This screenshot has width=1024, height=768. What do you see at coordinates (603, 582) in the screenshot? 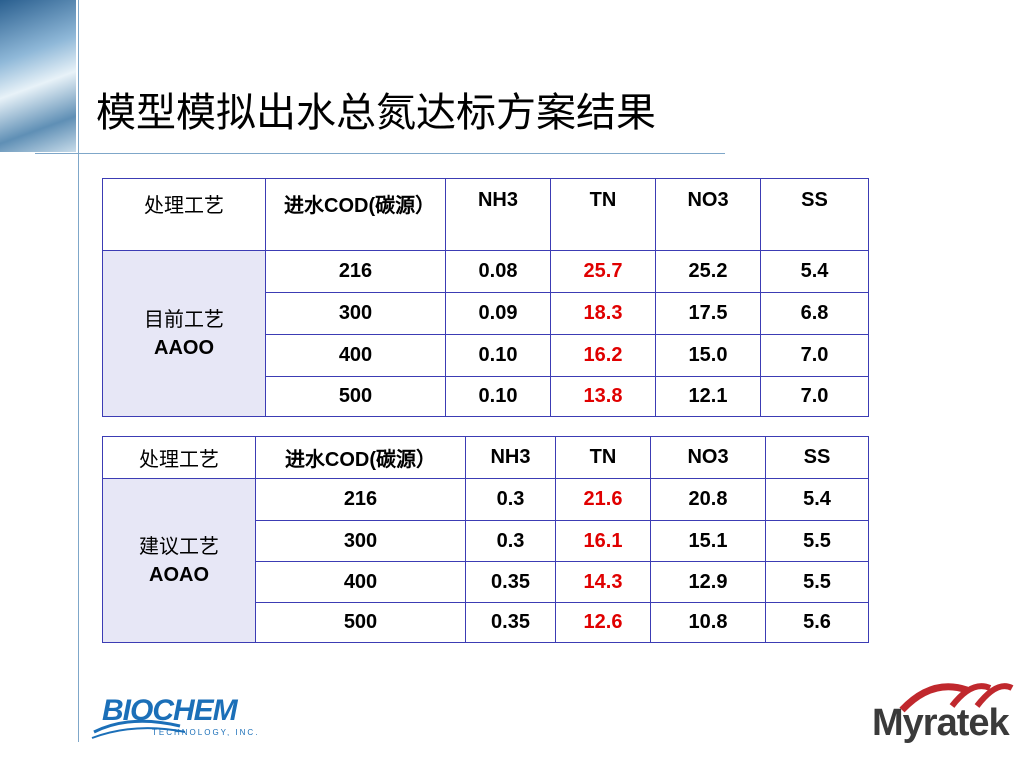
I see `cell: 14.3` at bounding box center [603, 582].